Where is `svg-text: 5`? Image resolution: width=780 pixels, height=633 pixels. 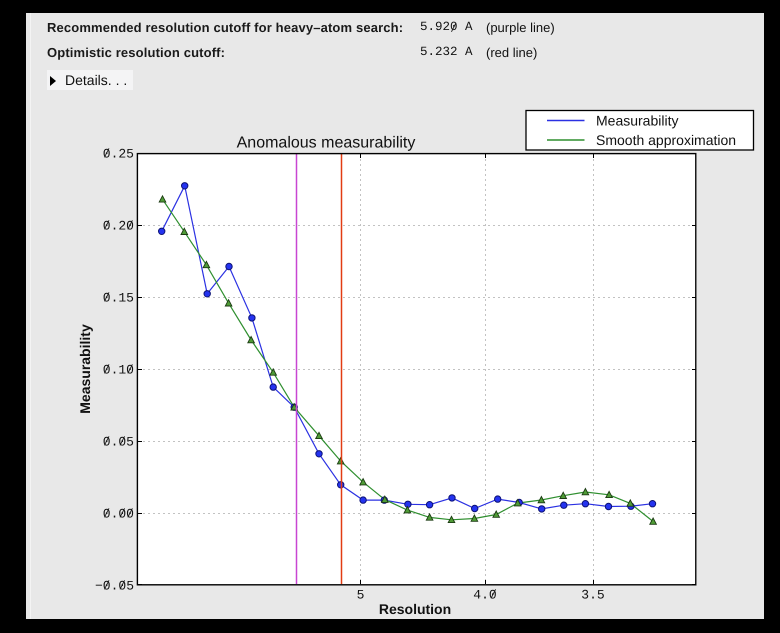
svg-text: 5 is located at coordinates (361, 595).